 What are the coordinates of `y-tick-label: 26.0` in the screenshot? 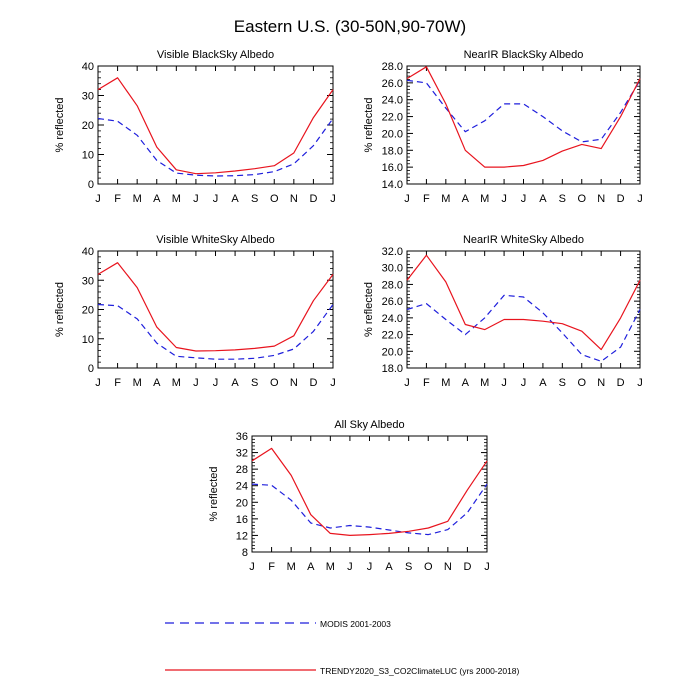 It's located at (392, 84).